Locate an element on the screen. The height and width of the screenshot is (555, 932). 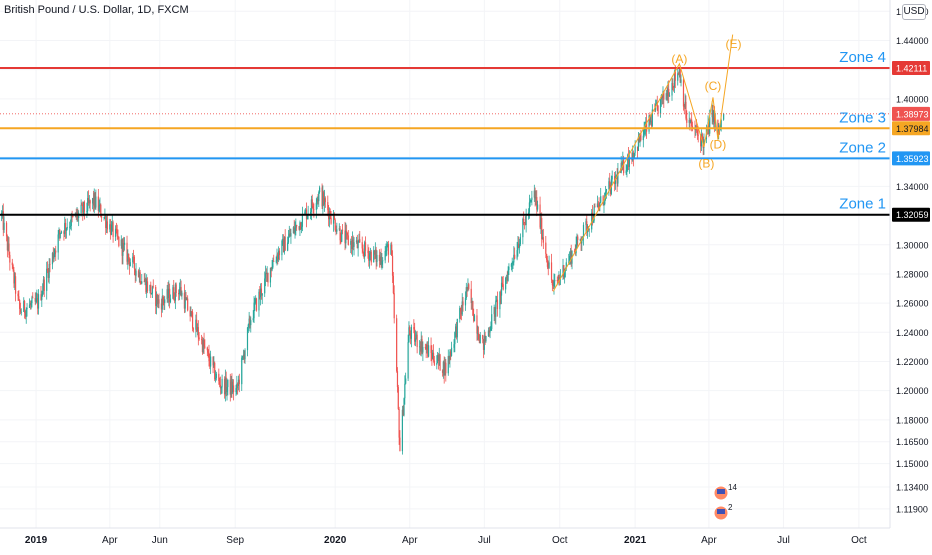
wave-label: (A) is located at coordinates (679, 59).